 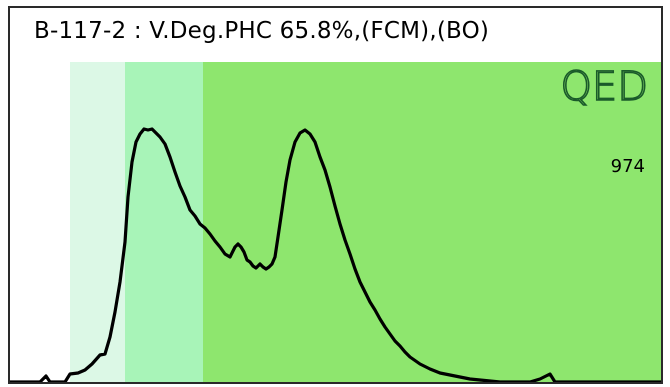 I want to click on qed-logo-text: QED, so click(x=604, y=87).